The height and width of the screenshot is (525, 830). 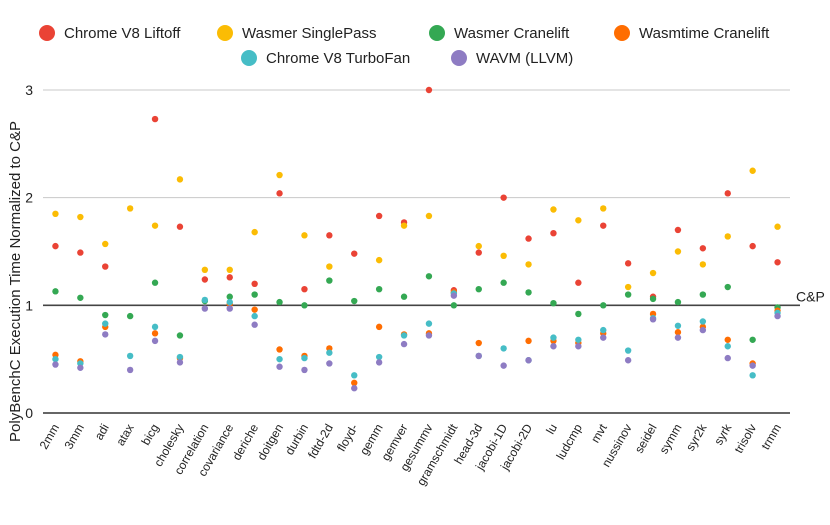 What do you see at coordinates (102, 432) in the screenshot?
I see `x-tick-label: adi` at bounding box center [102, 432].